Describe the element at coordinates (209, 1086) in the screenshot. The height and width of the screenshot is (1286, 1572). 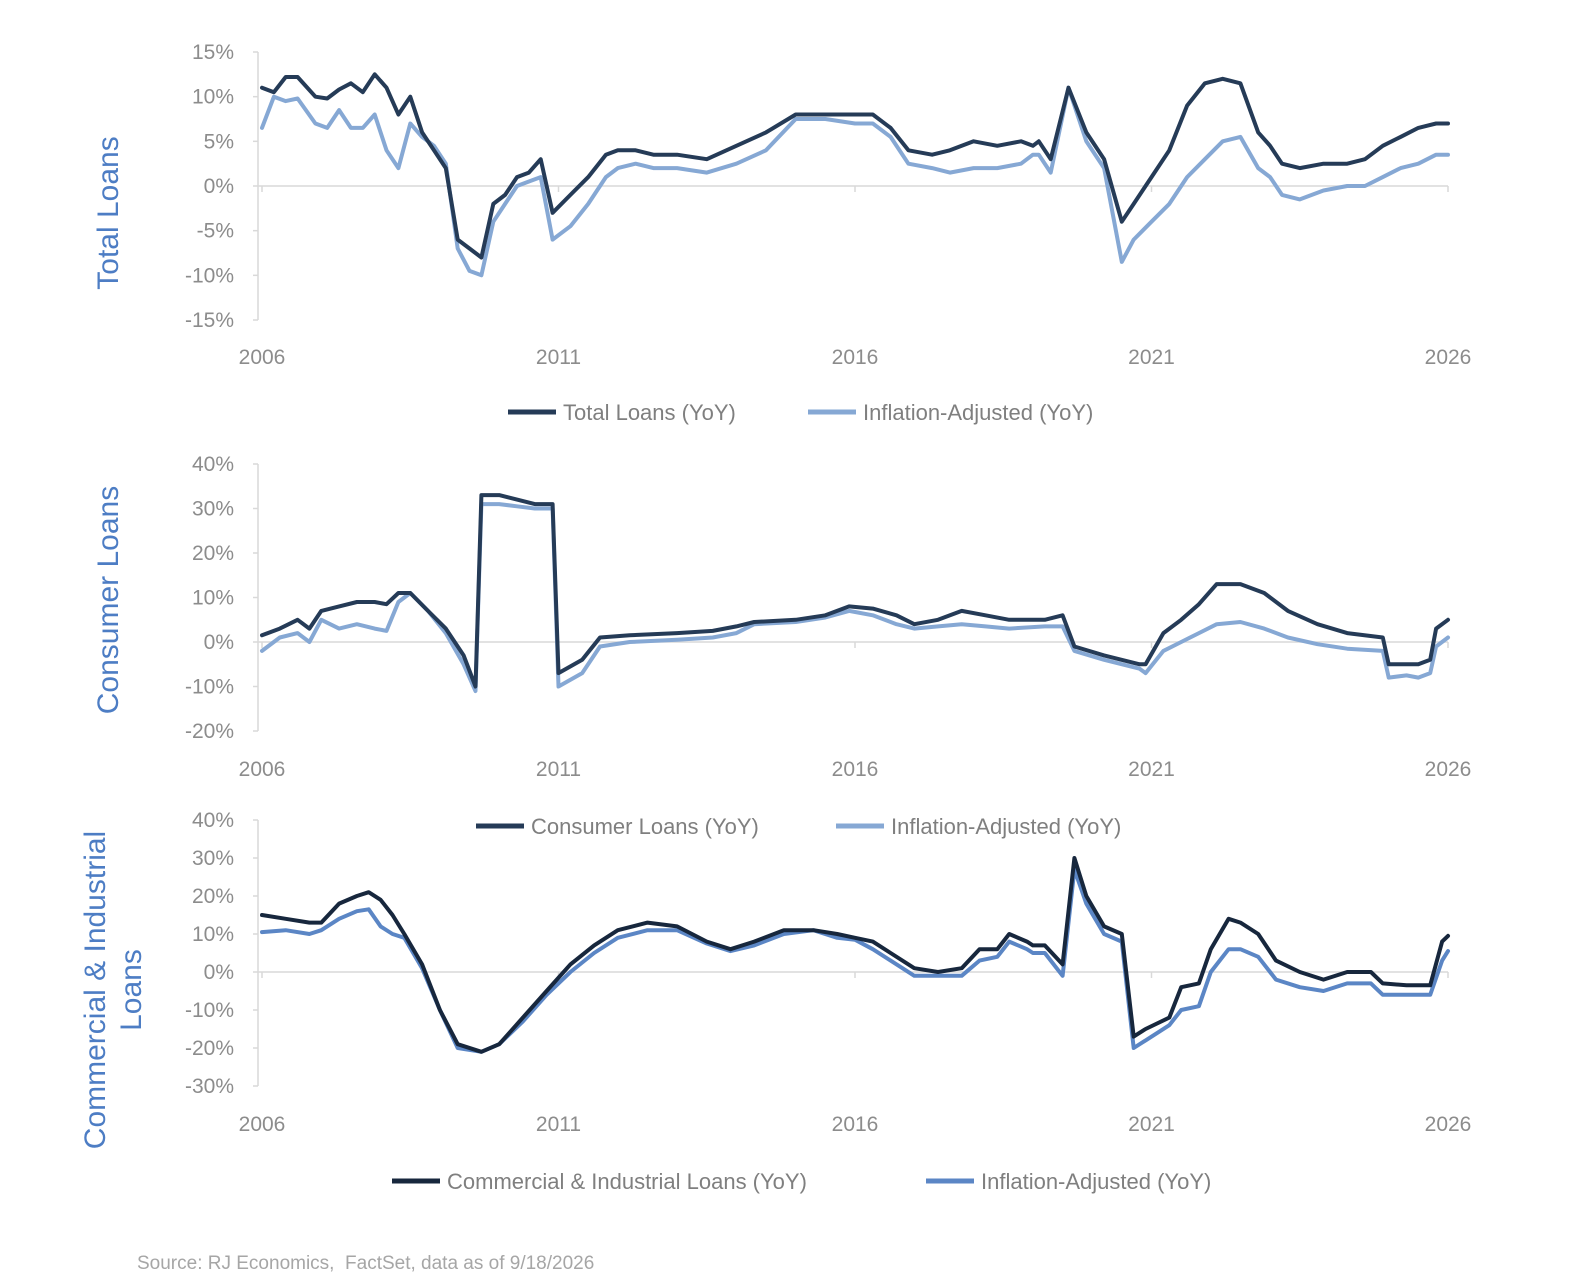
I see `y-tick-label: -30%` at that location.